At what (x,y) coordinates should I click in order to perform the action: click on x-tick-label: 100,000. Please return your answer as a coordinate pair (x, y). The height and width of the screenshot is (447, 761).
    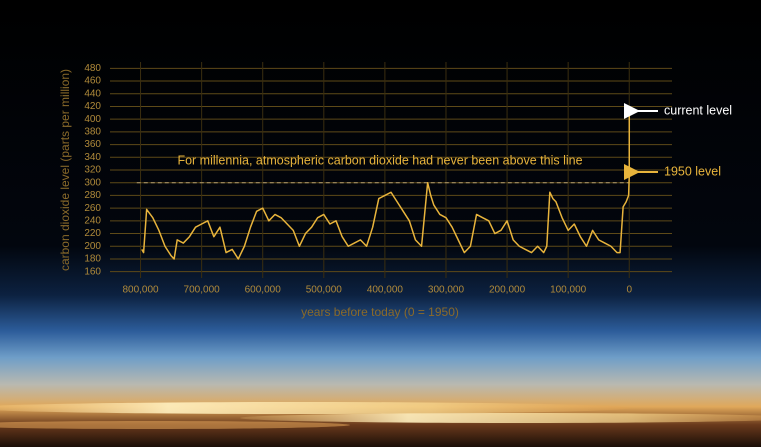
    Looking at the image, I should click on (568, 290).